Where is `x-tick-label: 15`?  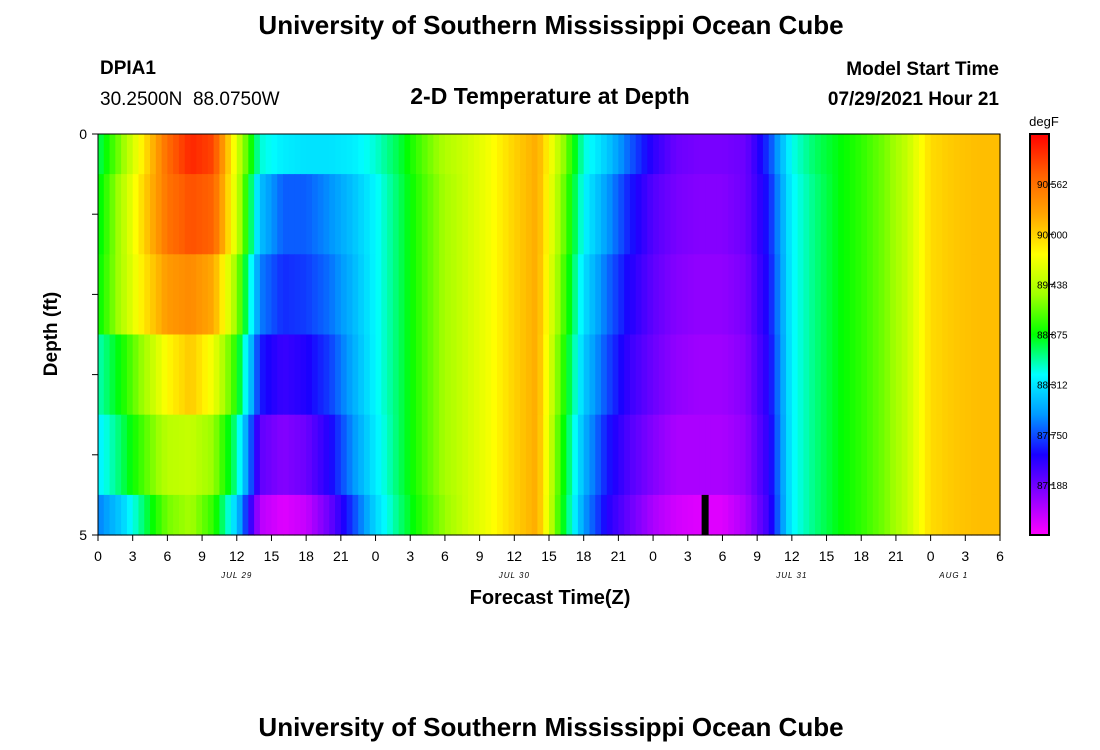
x-tick-label: 15 is located at coordinates (827, 556).